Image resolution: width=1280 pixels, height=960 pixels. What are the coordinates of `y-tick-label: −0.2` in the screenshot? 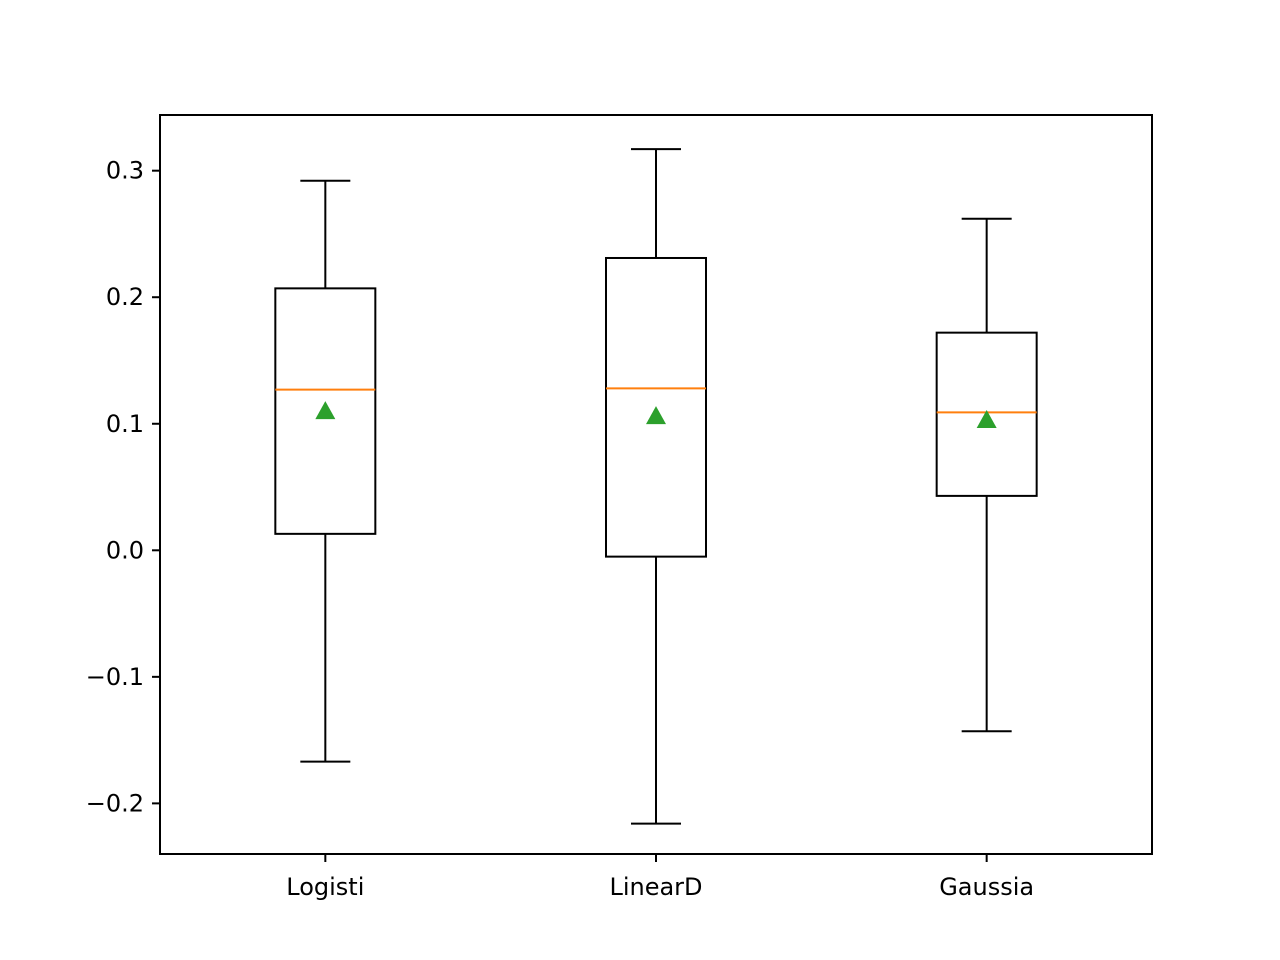 It's located at (115, 803).